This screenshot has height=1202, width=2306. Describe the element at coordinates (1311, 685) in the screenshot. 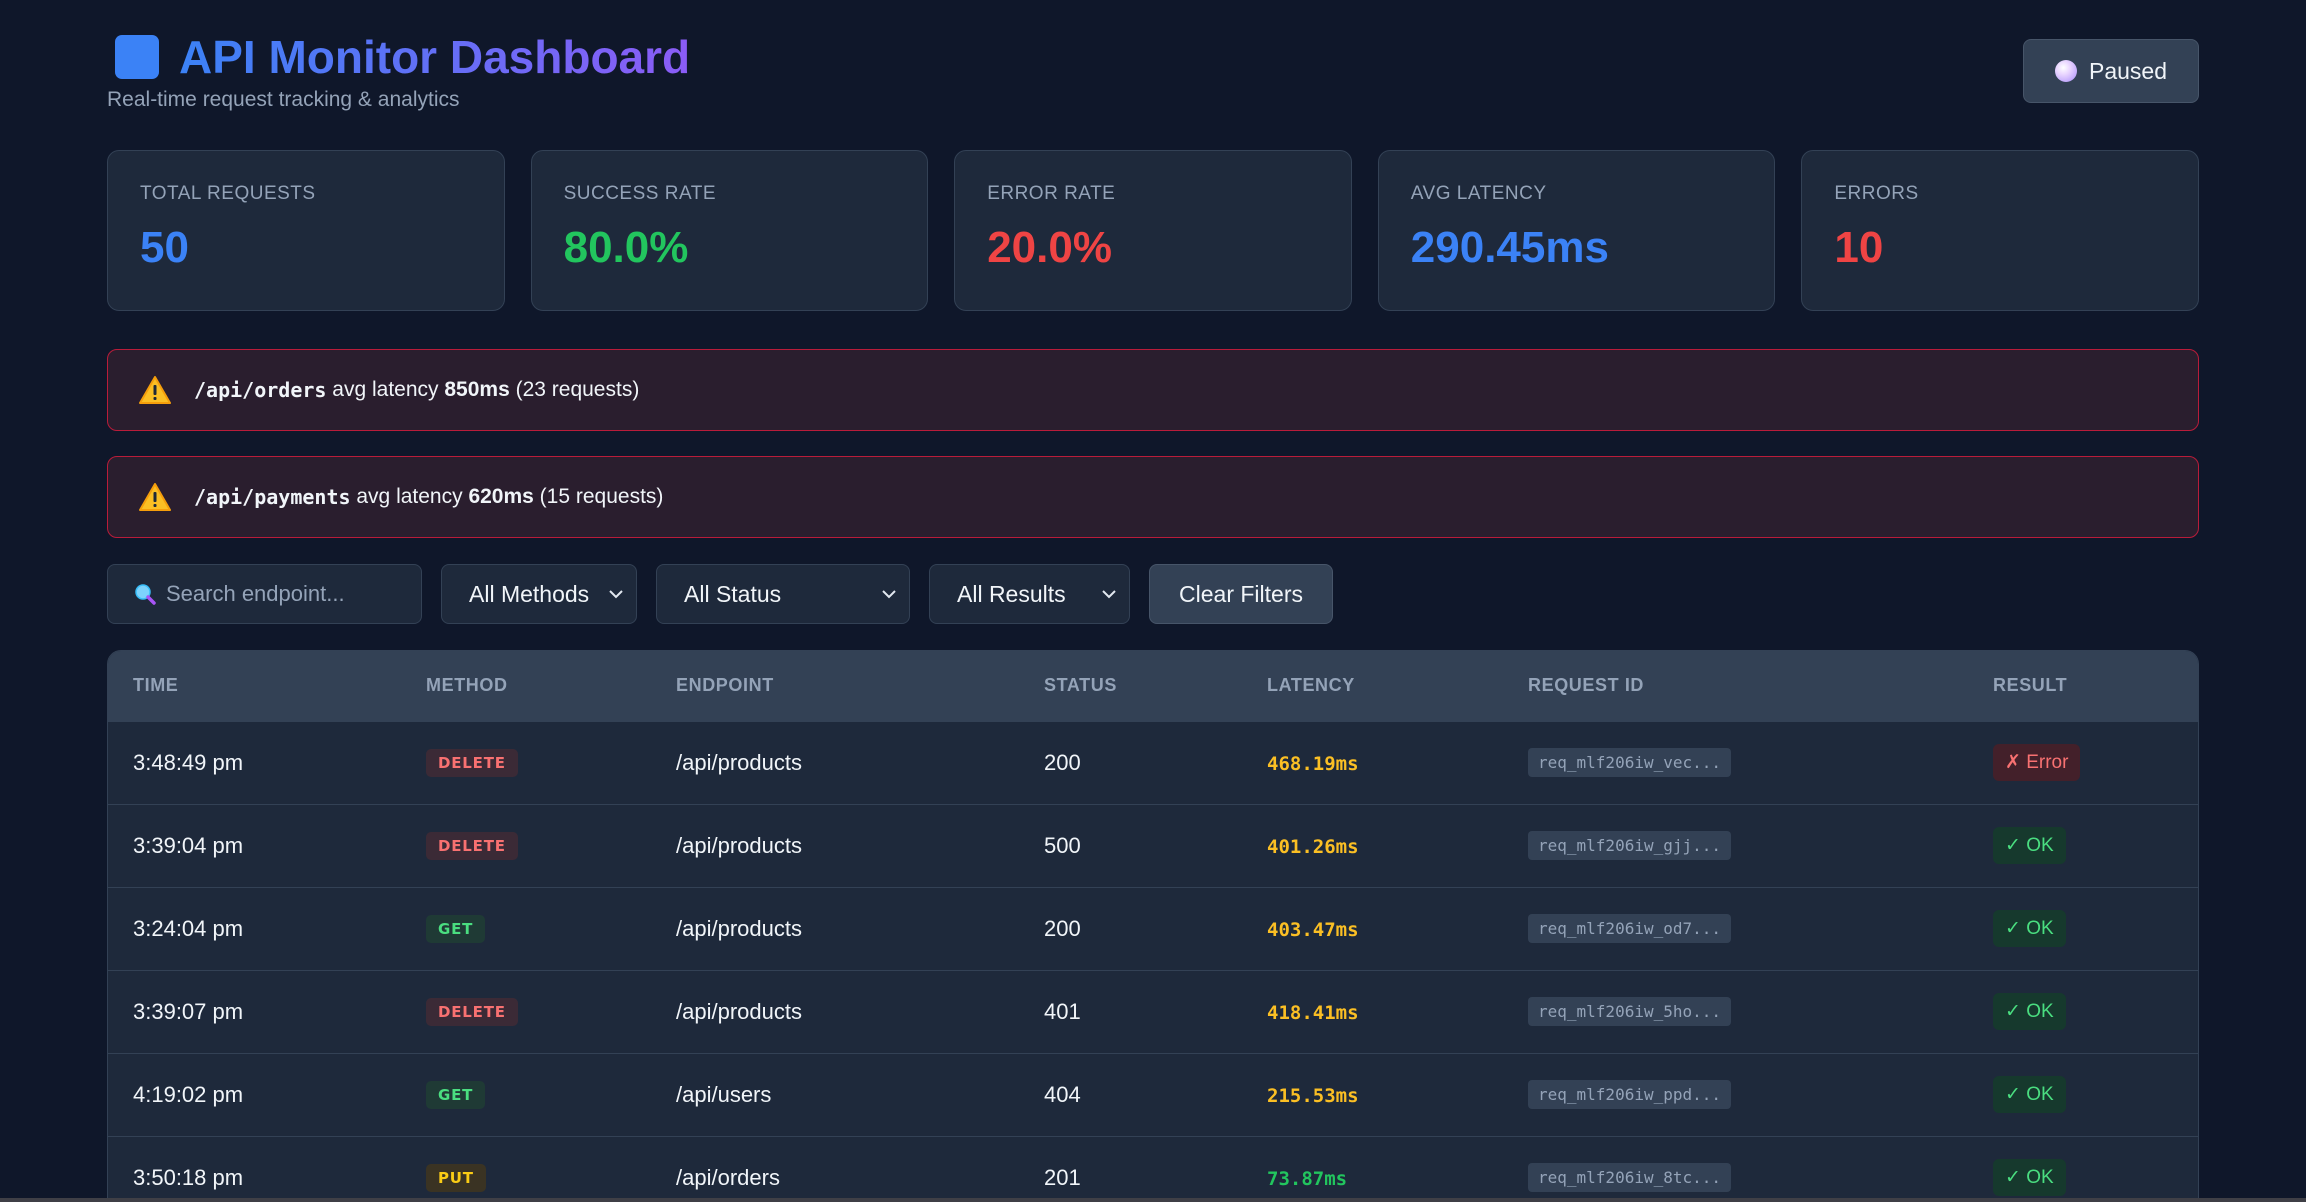

I see `column-header-latency: LATENCY` at that location.